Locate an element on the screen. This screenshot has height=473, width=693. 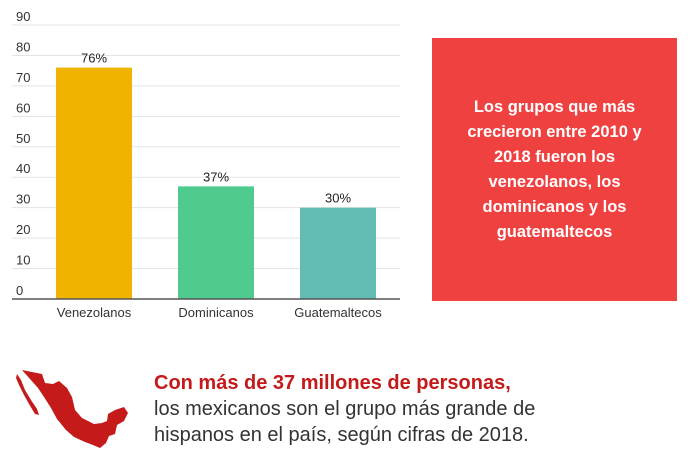
x-tick-label: Guatemaltecos is located at coordinates (338, 312).